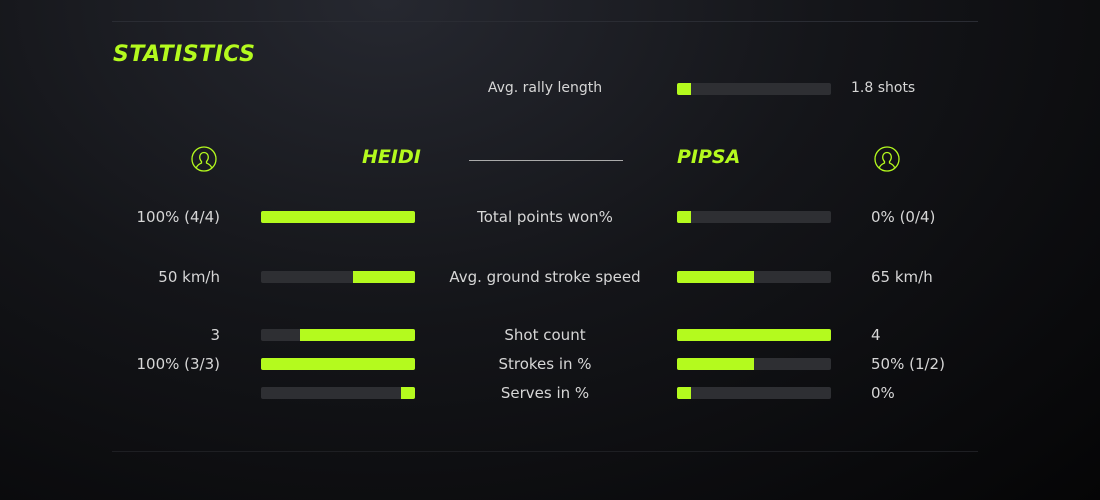 The image size is (1100, 500). I want to click on stat-row: 50 km/h Avg. ground stroke speed 65 km/h, so click(550, 278).